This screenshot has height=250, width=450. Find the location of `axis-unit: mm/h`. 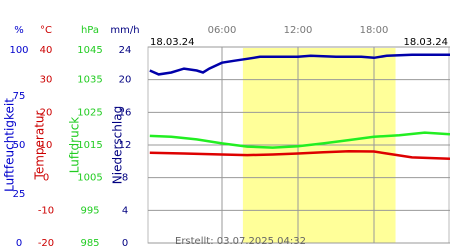

axis-unit: mm/h is located at coordinates (124, 30).